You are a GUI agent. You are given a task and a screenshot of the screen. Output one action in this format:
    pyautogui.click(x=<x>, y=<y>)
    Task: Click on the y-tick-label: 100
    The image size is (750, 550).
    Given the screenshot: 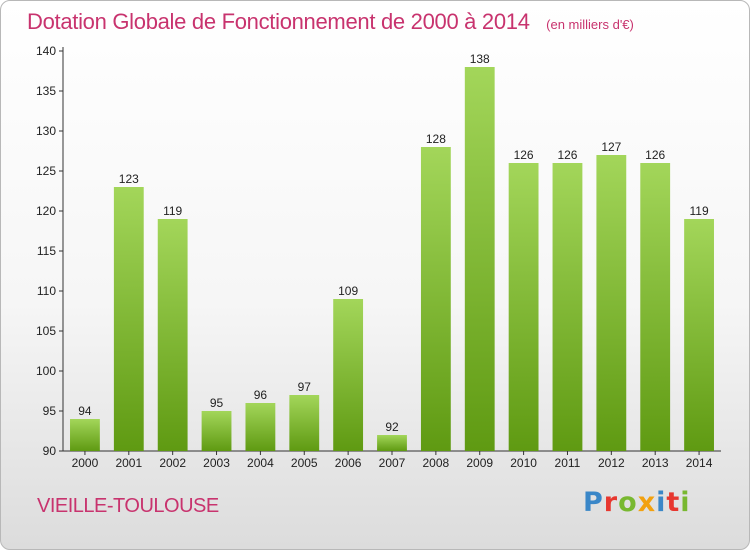 What is the action you would take?
    pyautogui.click(x=46, y=371)
    